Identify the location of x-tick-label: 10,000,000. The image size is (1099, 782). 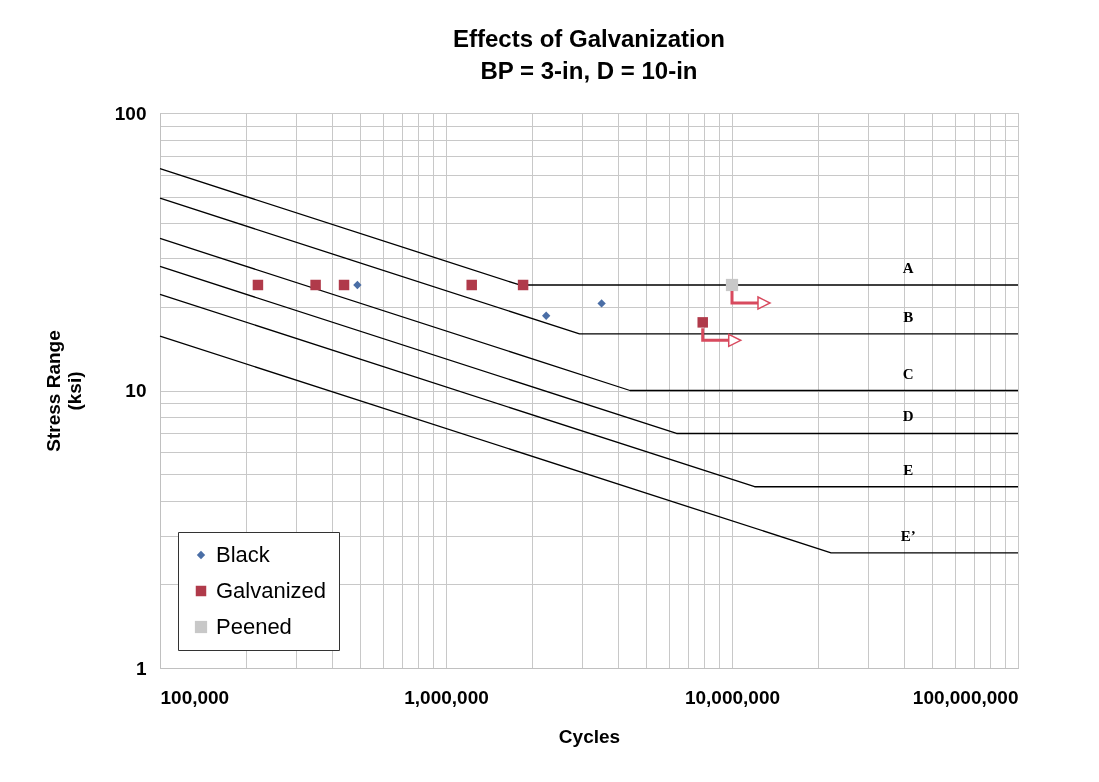
(732, 697).